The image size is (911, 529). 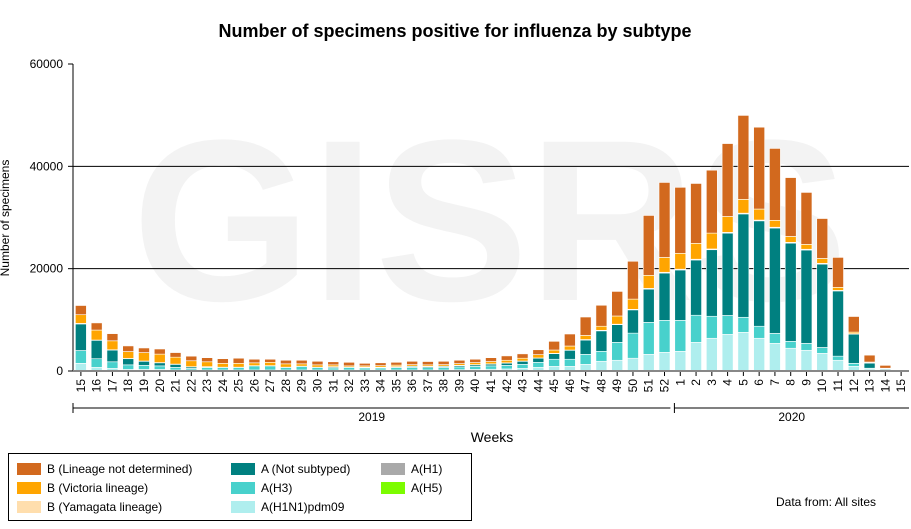 What do you see at coordinates (492, 437) in the screenshot?
I see `x-axis-label: Weeks` at bounding box center [492, 437].